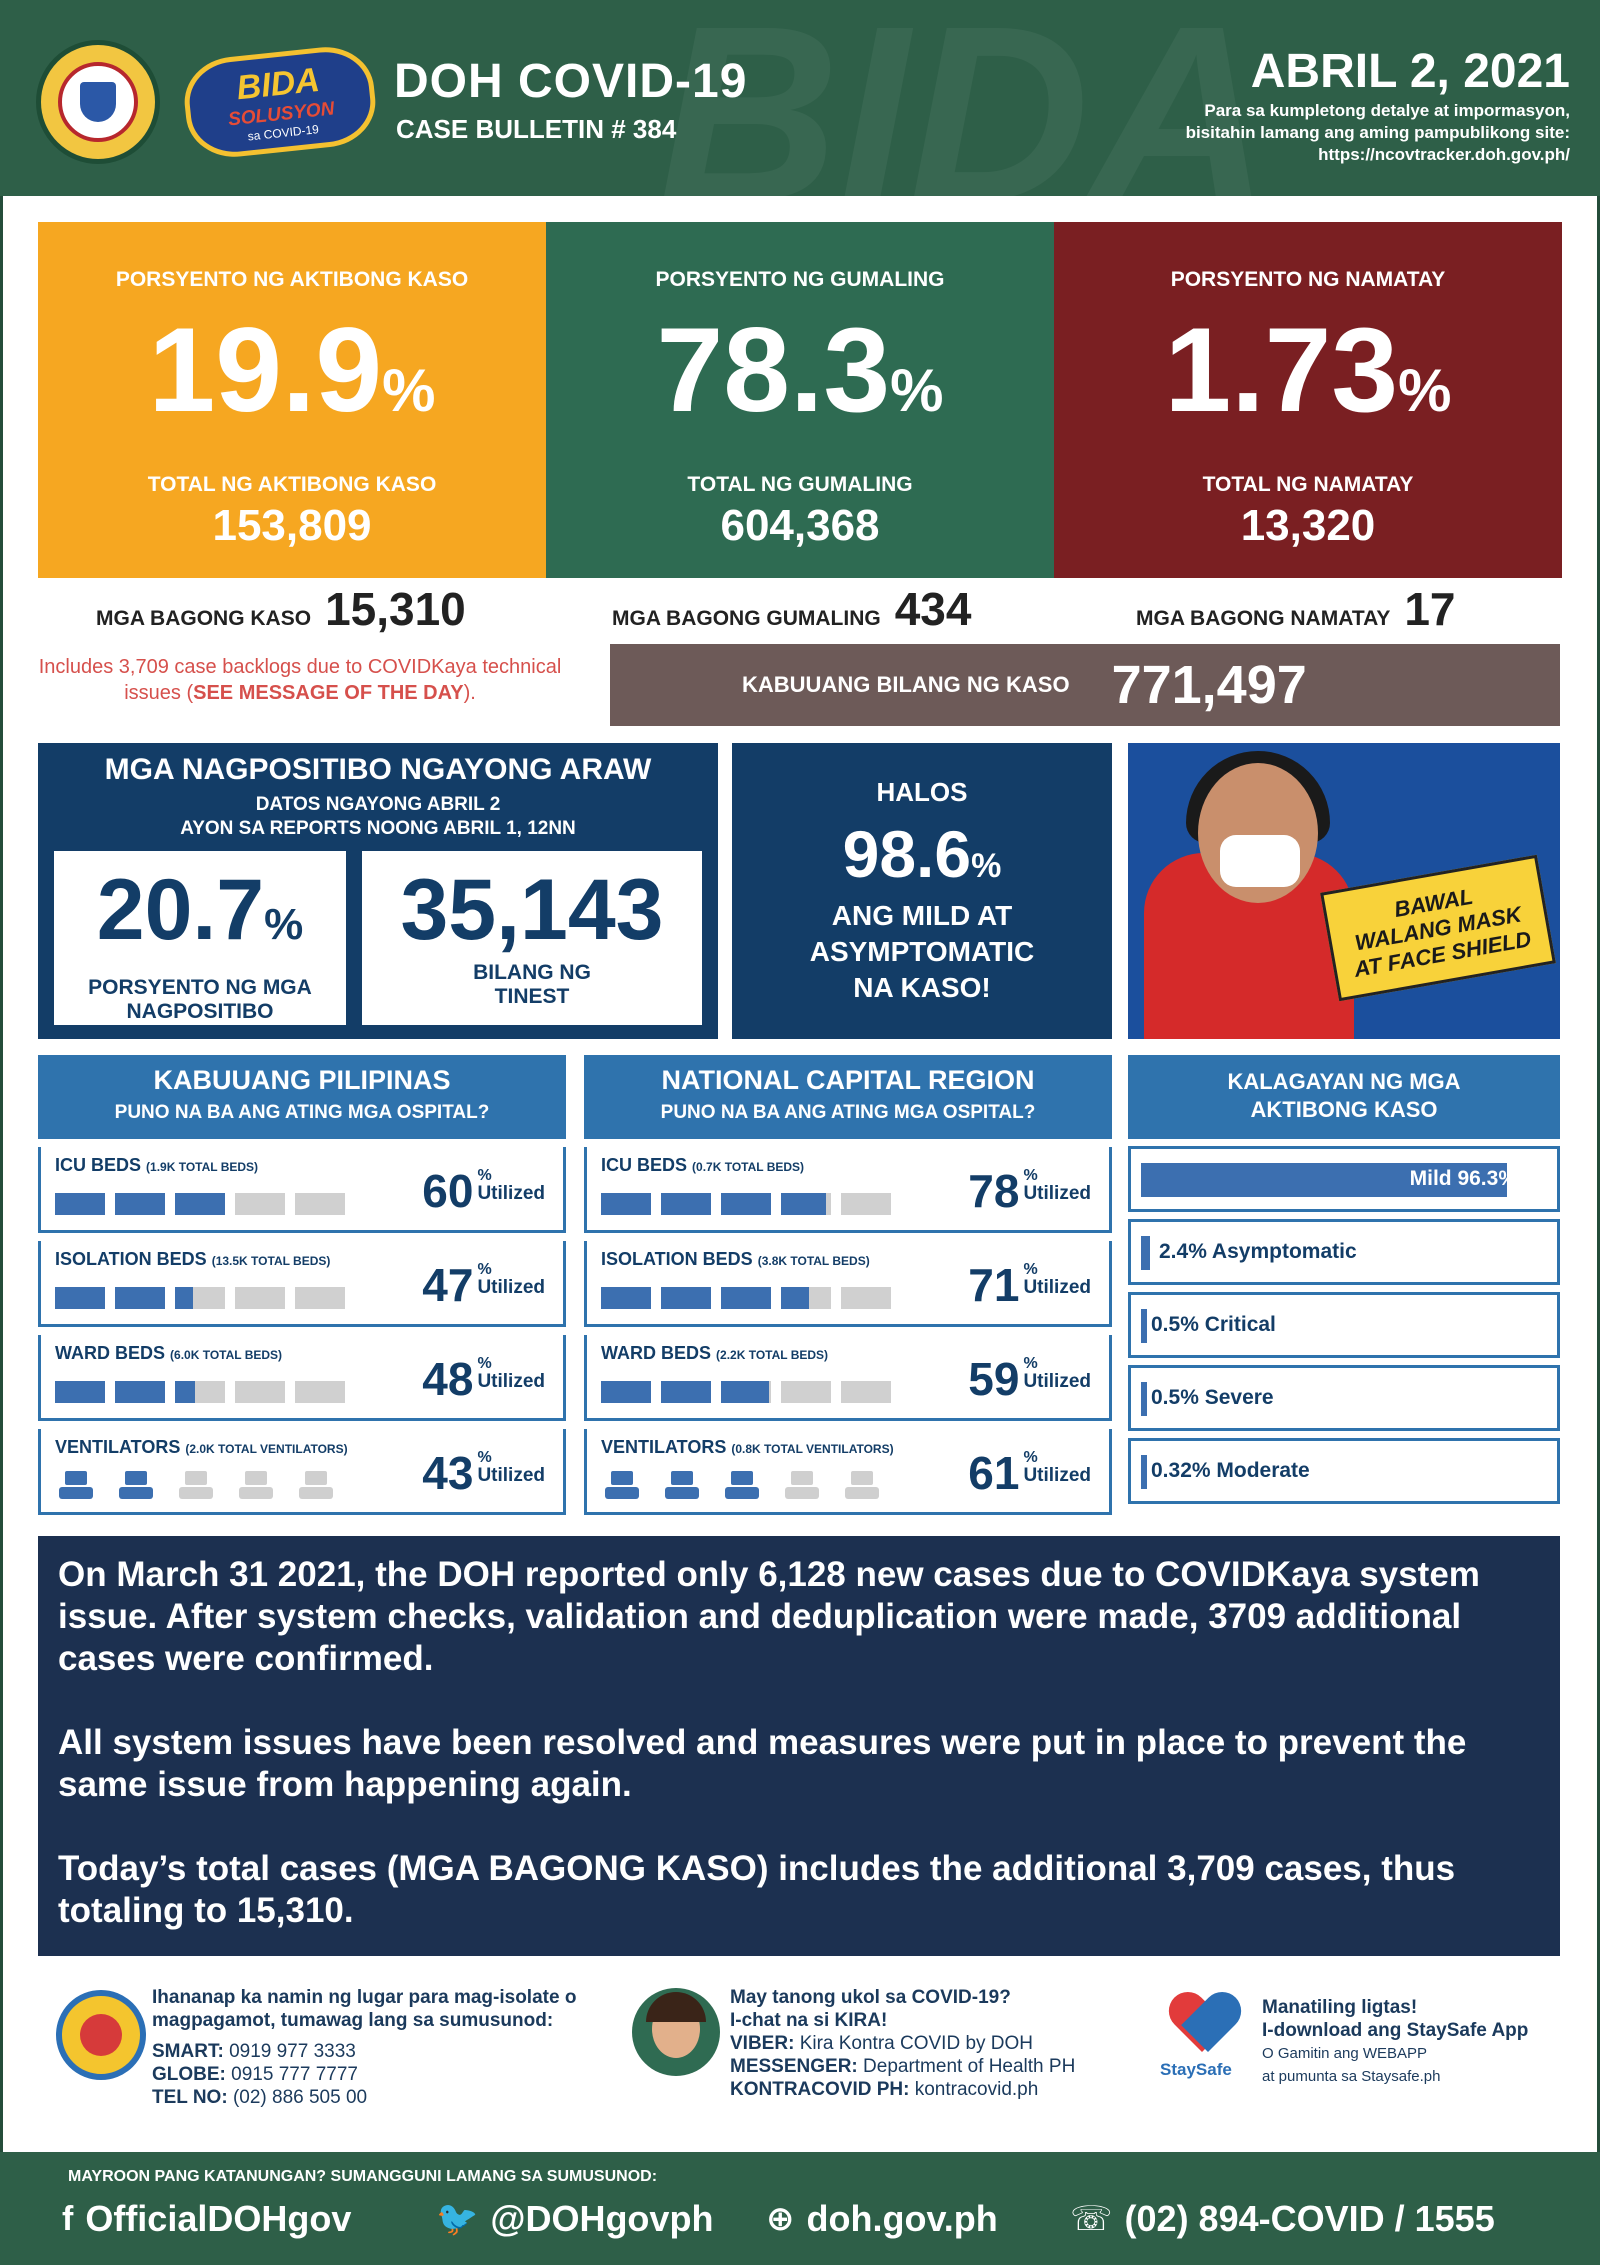 The height and width of the screenshot is (2265, 1600). I want to click on case-status-label: 0.5% Critical, so click(1213, 1324).